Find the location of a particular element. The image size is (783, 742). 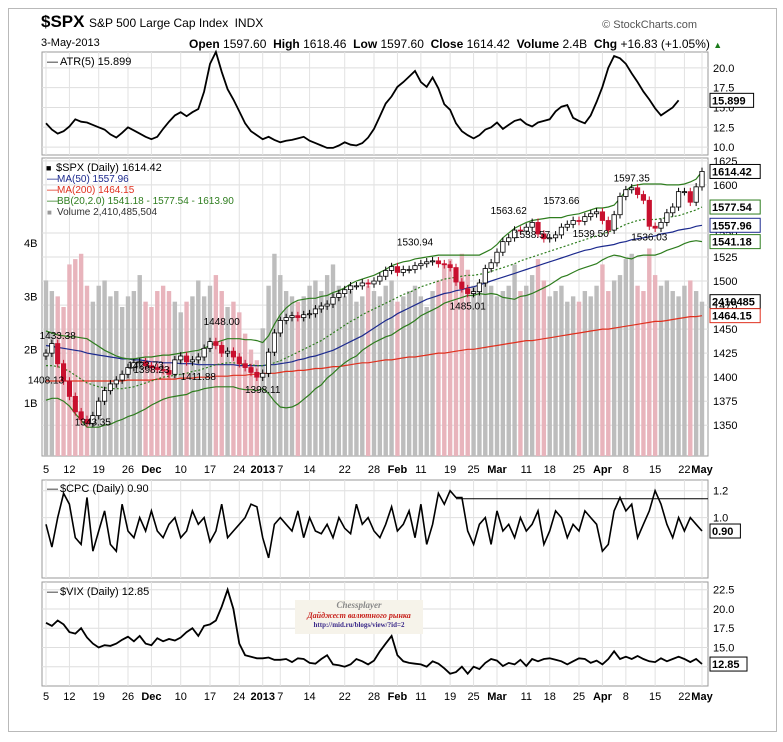

price-annotation-10: 1563.62 is located at coordinates (509, 211).